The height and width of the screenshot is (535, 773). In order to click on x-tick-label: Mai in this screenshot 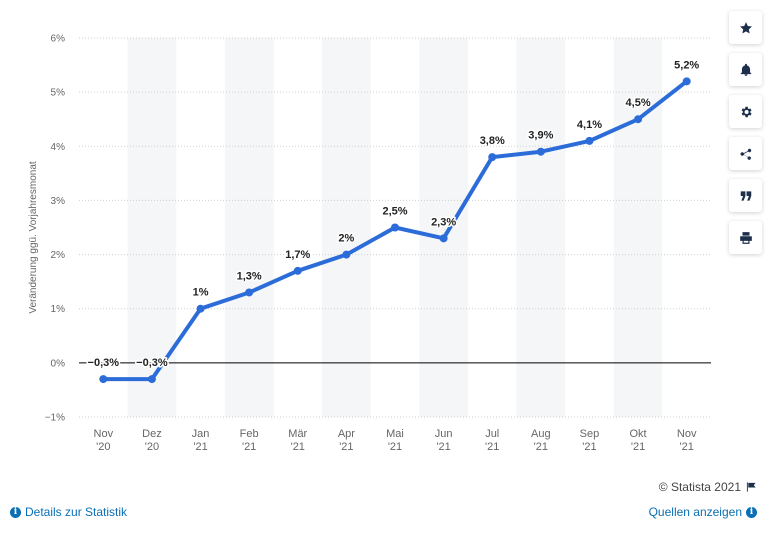, I will do `click(395, 434)`.